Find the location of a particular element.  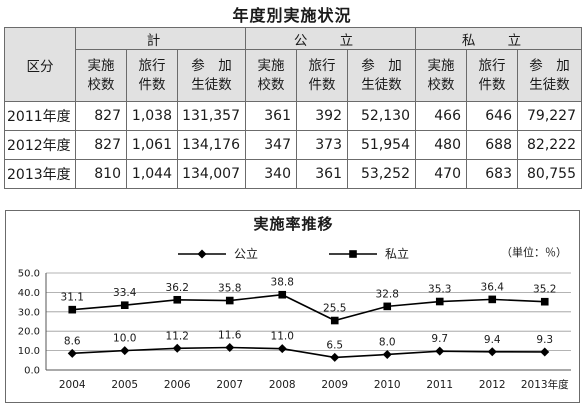

x-tick-label: 2007 is located at coordinates (229, 385).